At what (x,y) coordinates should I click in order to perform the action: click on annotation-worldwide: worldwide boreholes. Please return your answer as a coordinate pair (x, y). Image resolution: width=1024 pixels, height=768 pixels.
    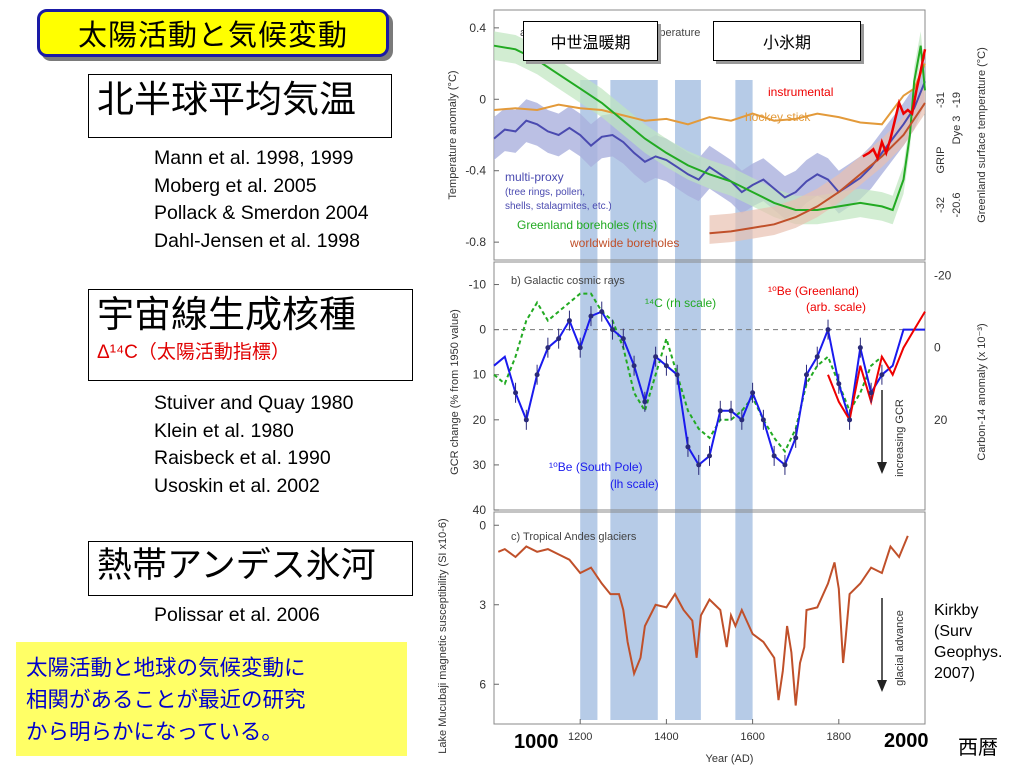
    Looking at the image, I should click on (624, 243).